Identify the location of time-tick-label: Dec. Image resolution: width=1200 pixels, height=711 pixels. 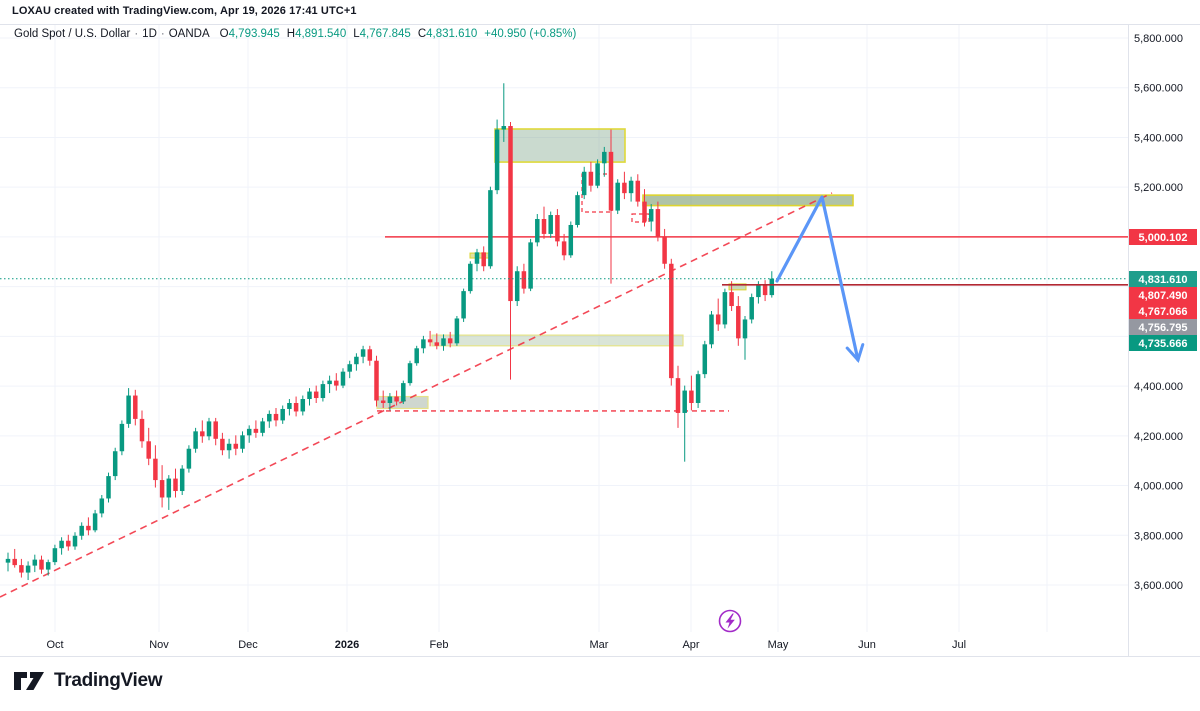
(248, 645).